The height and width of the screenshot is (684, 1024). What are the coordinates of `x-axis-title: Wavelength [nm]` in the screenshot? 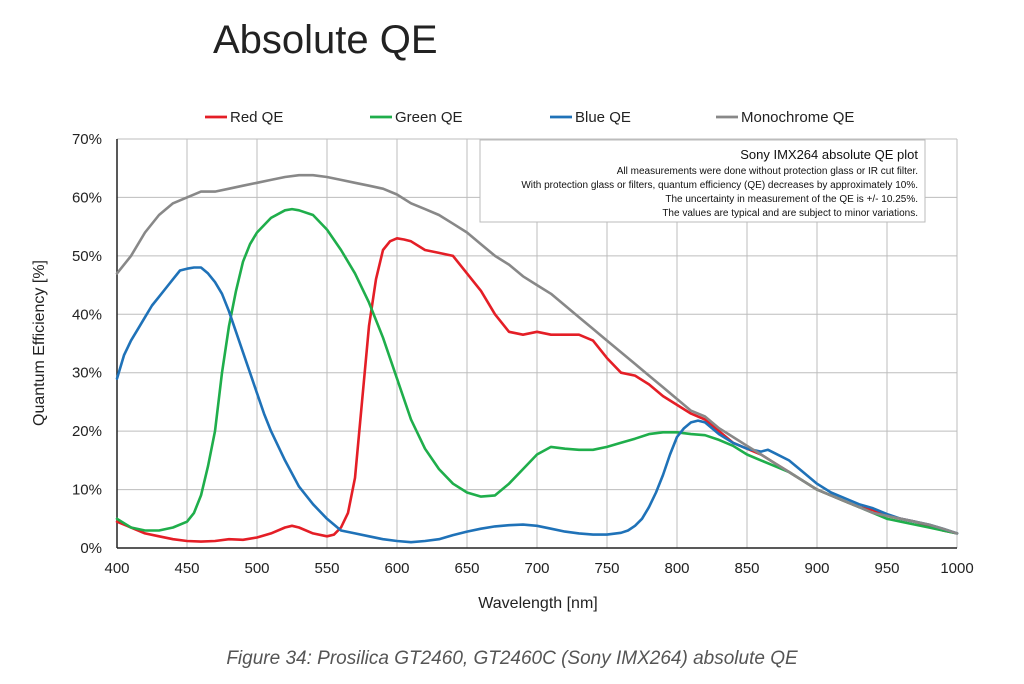 It's located at (537, 603).